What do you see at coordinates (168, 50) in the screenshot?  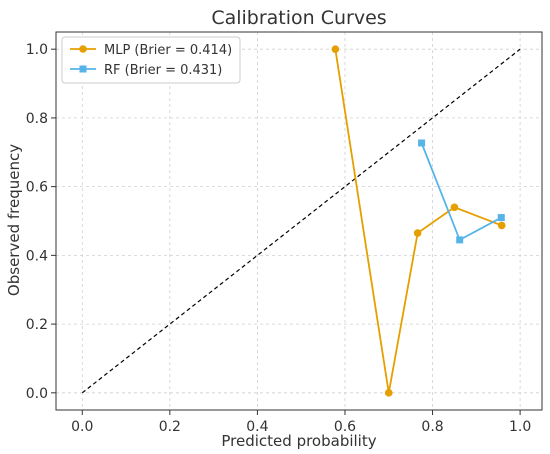 I see `legend-label-mlp: MLP (Brier = 0.414)` at bounding box center [168, 50].